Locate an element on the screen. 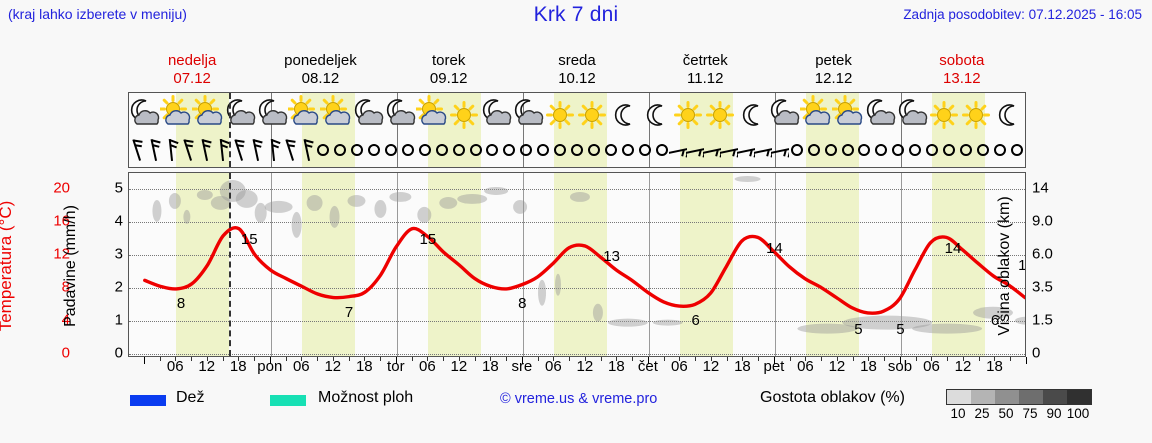 This screenshot has width=1152, height=443. day-name: nedelja is located at coordinates (192, 60).